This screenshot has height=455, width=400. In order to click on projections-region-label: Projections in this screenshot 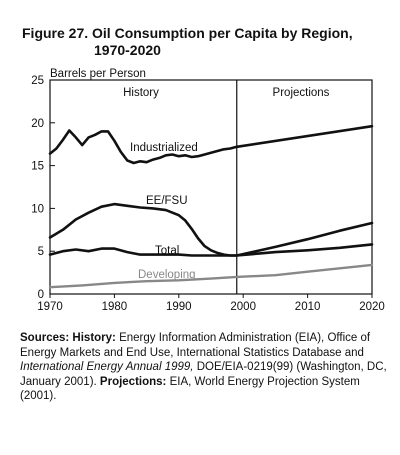, I will do `click(301, 93)`.